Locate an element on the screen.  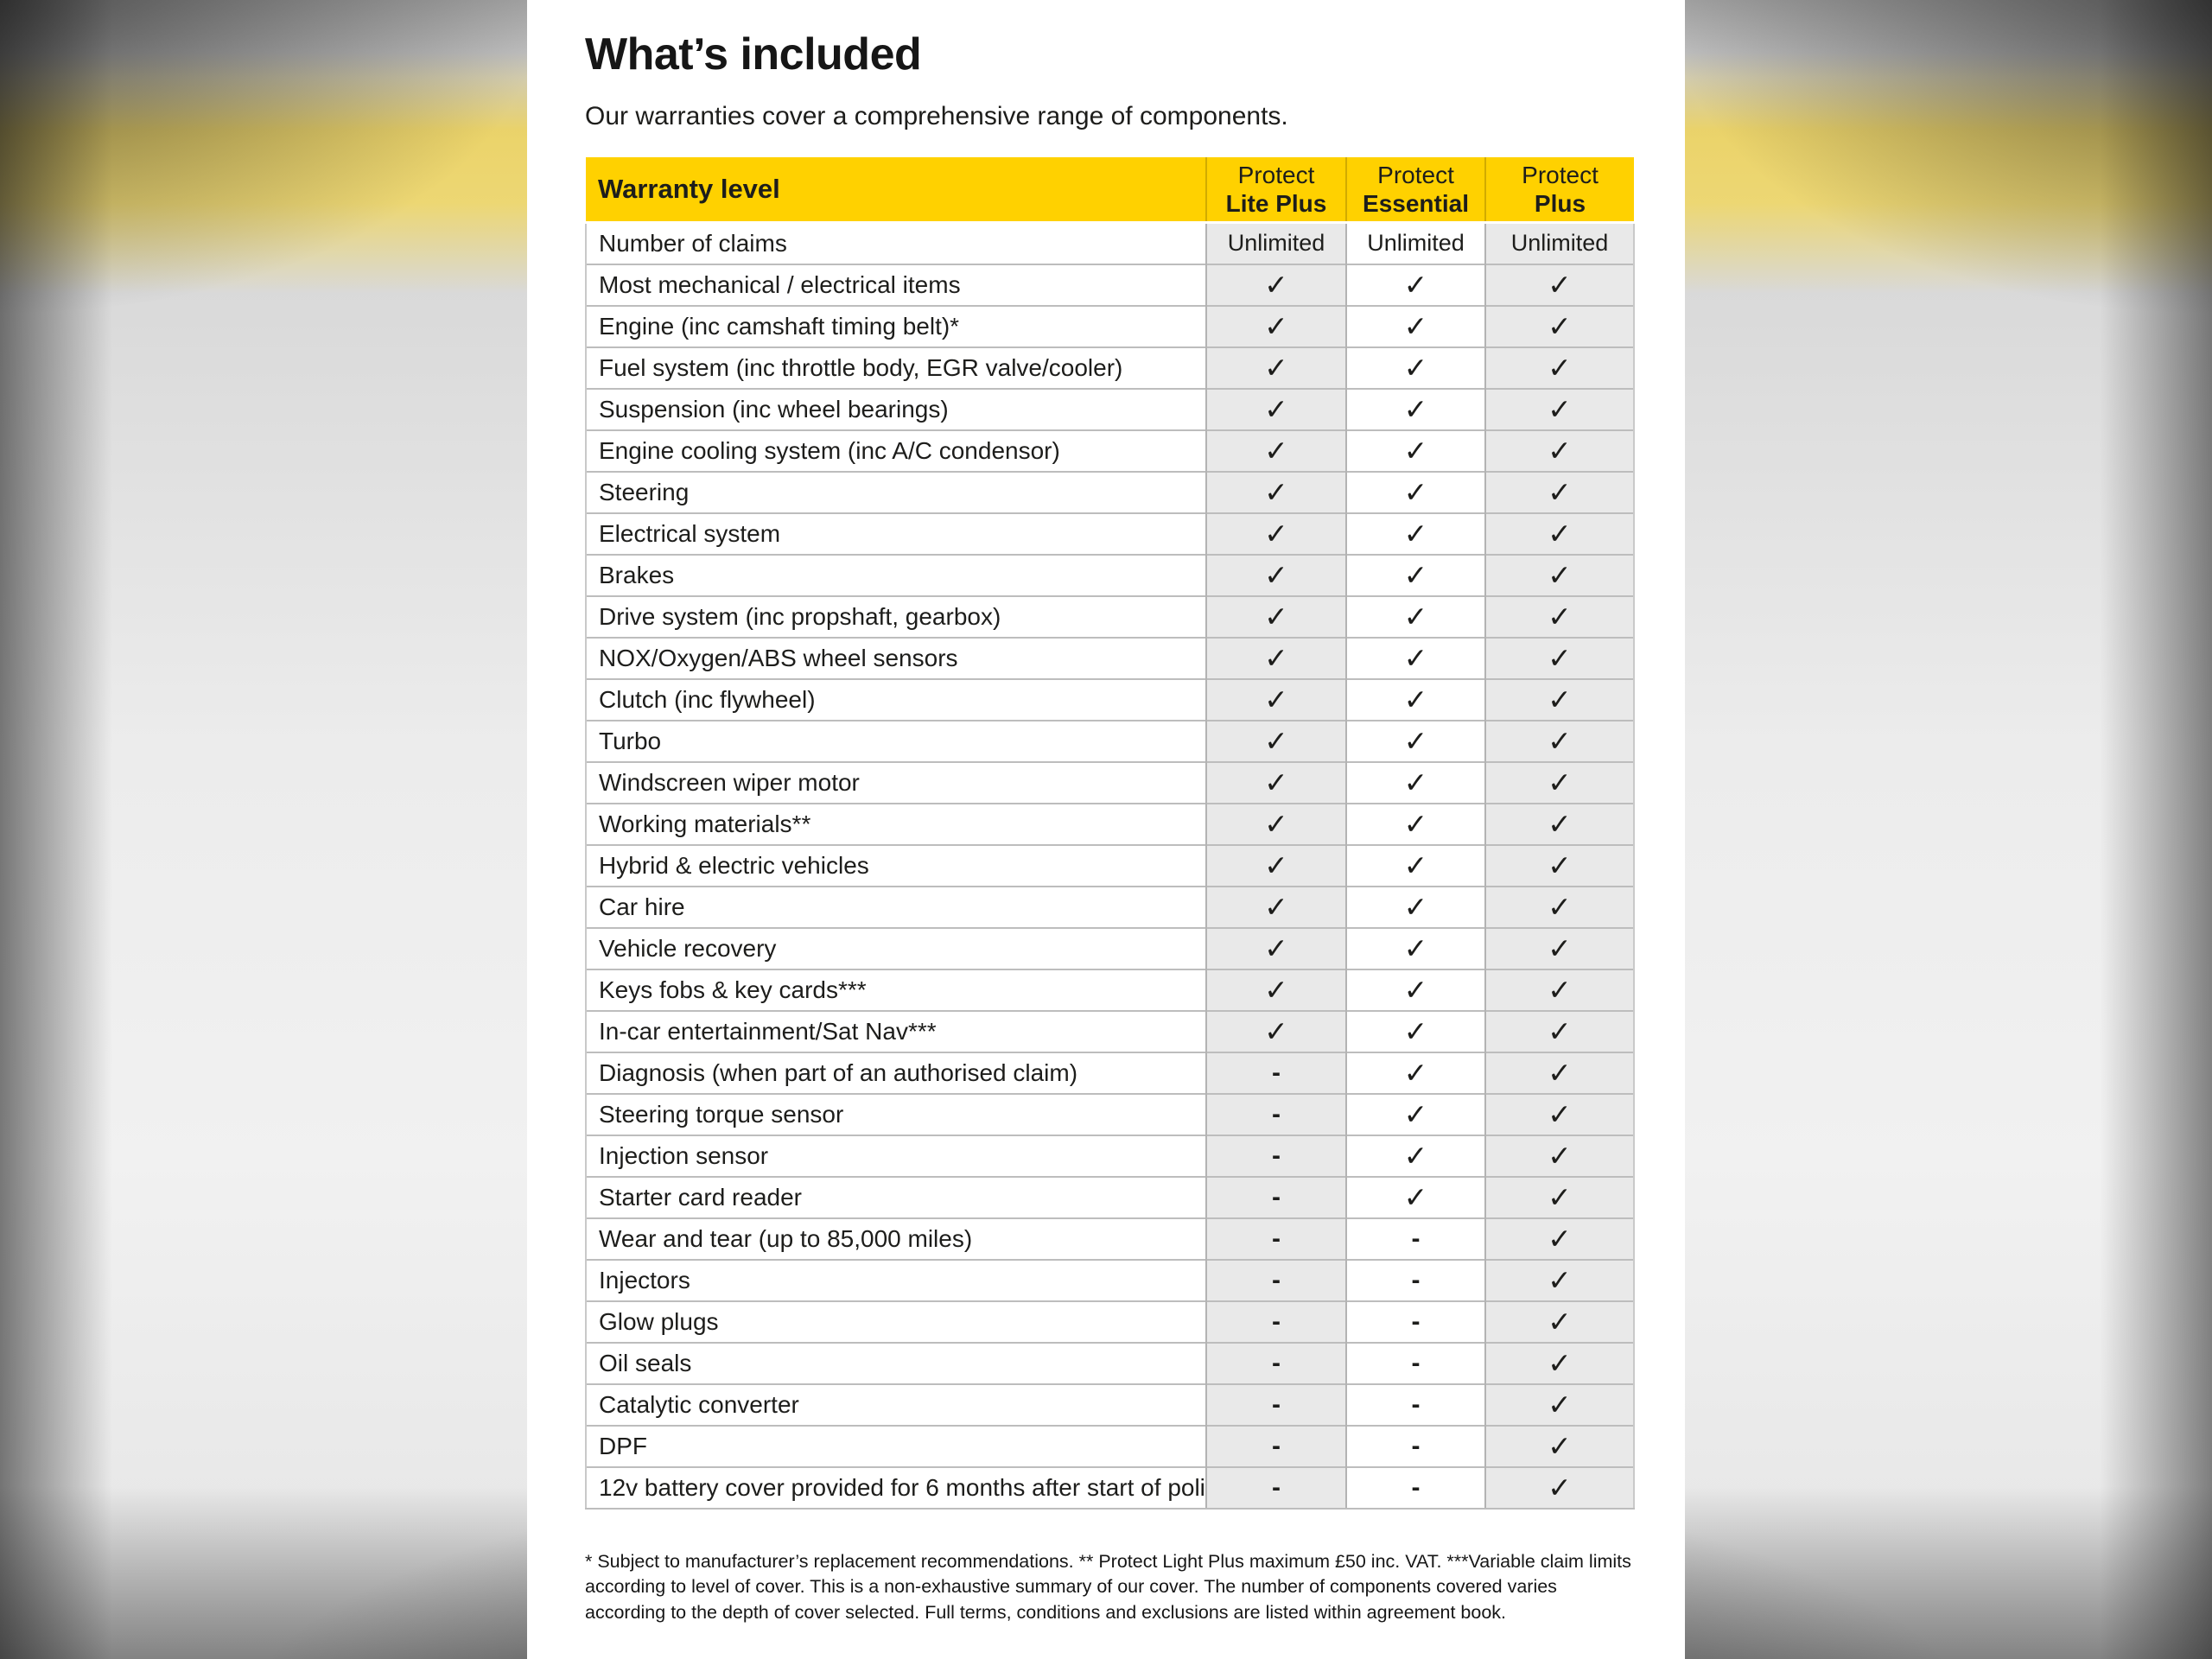
table-row: Steering ✓ ✓ ✓ is located at coordinates (1110, 491).